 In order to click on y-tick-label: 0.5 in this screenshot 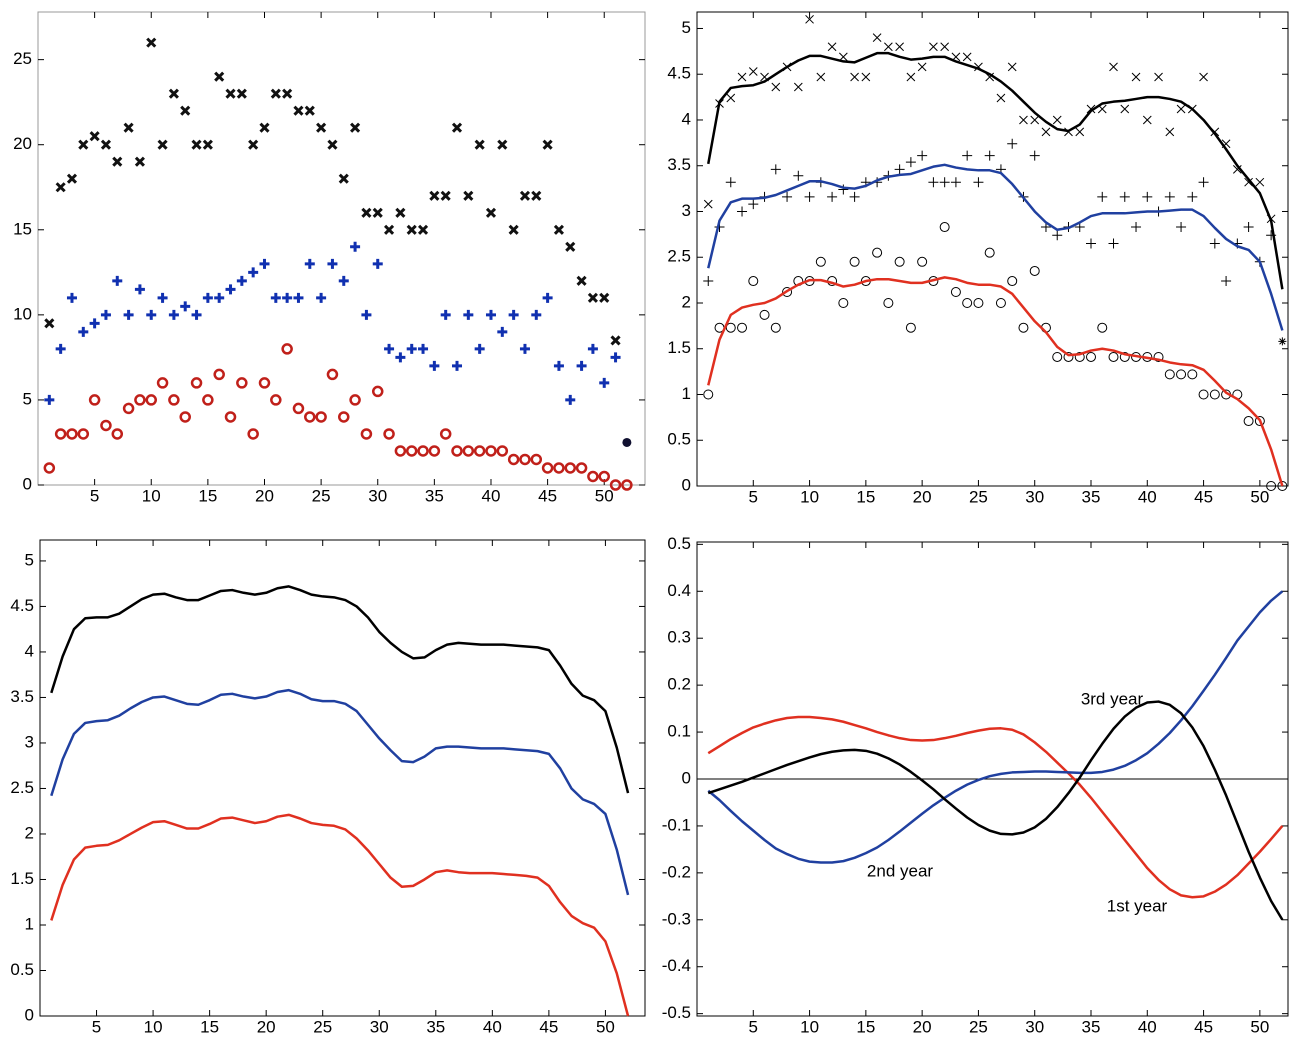, I will do `click(679, 543)`.